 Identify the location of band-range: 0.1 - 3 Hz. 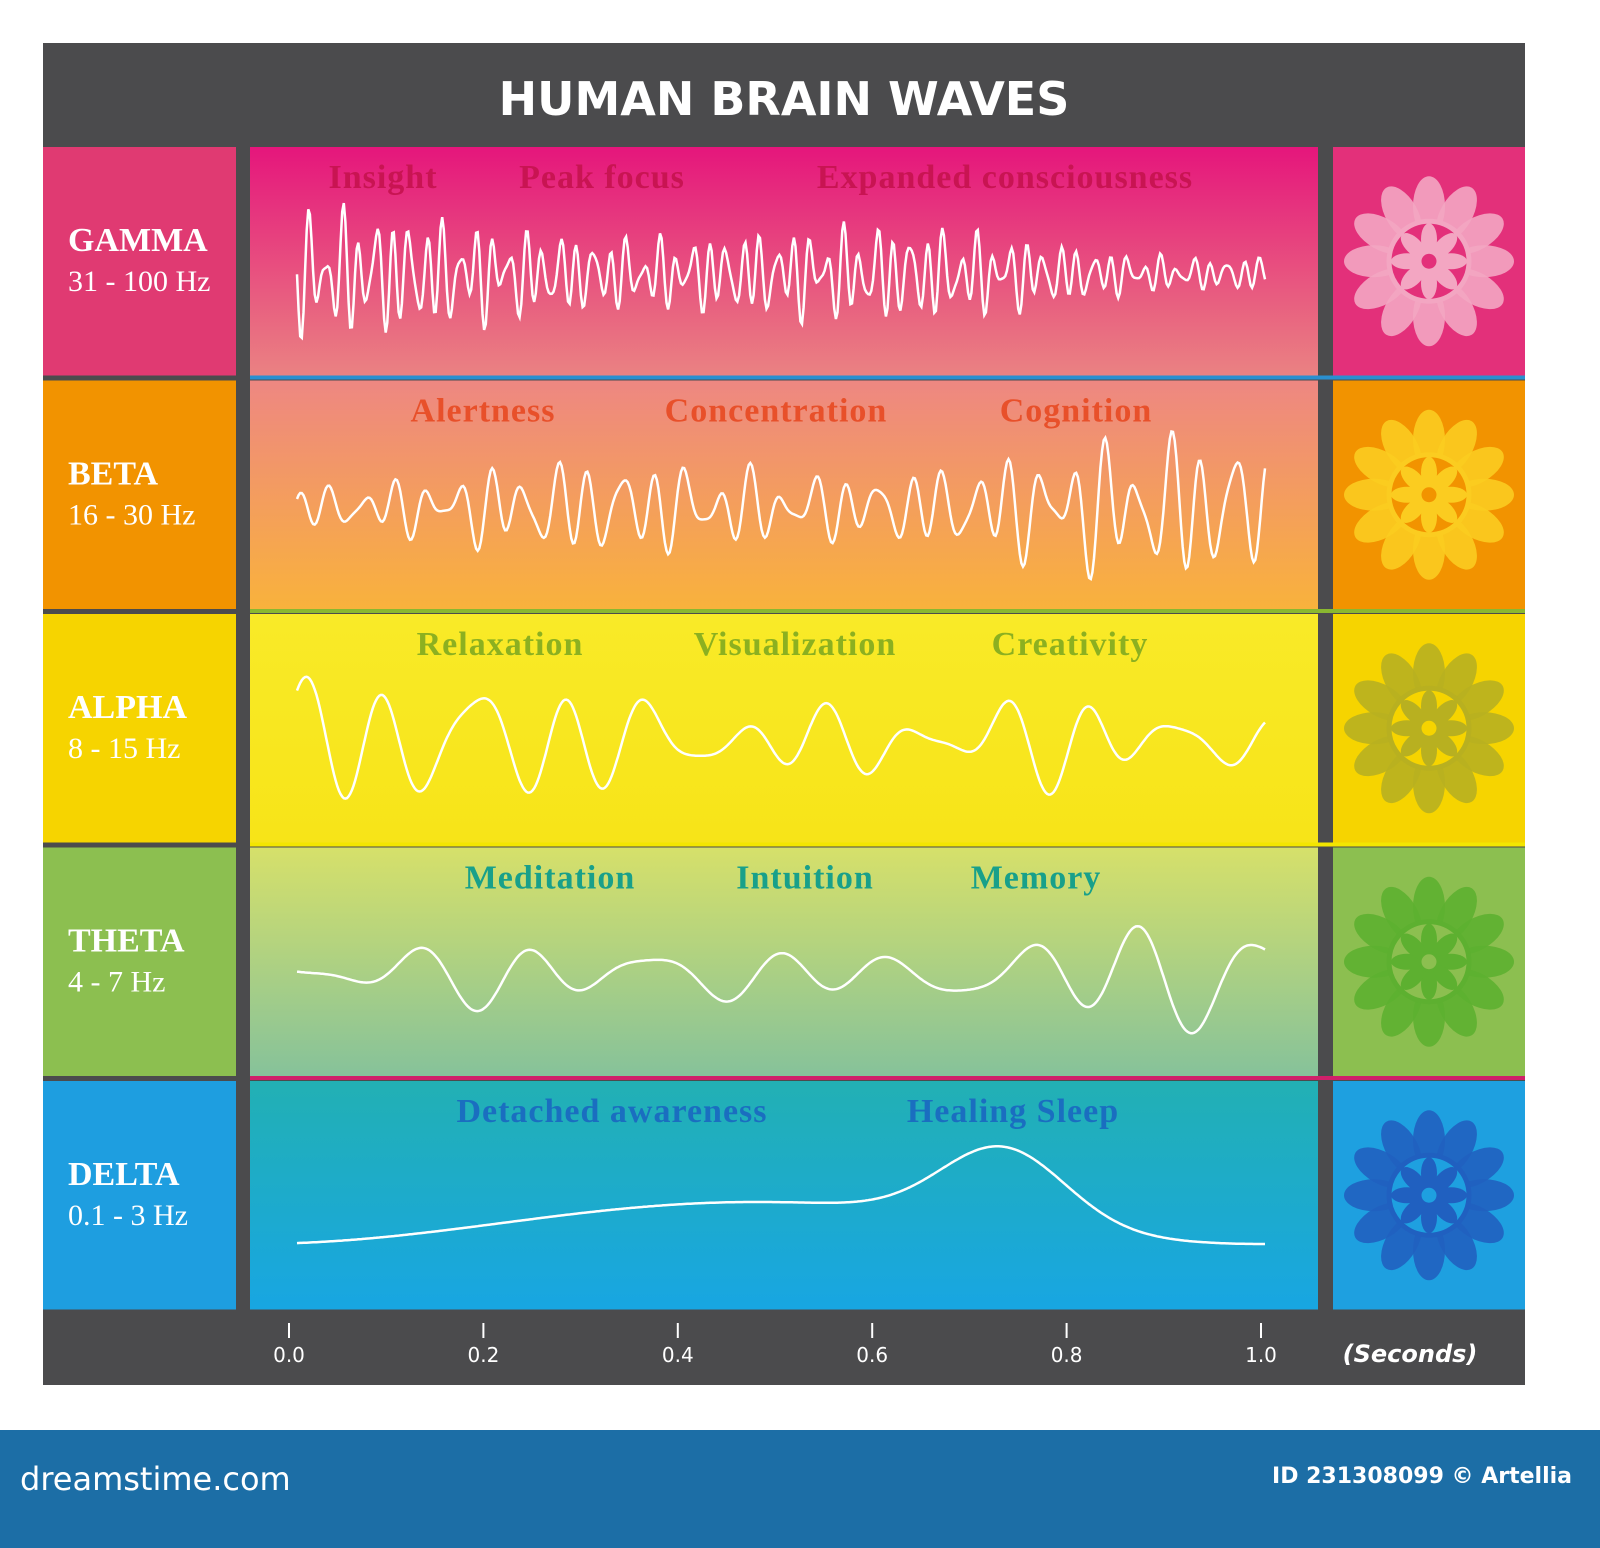
(128, 1215).